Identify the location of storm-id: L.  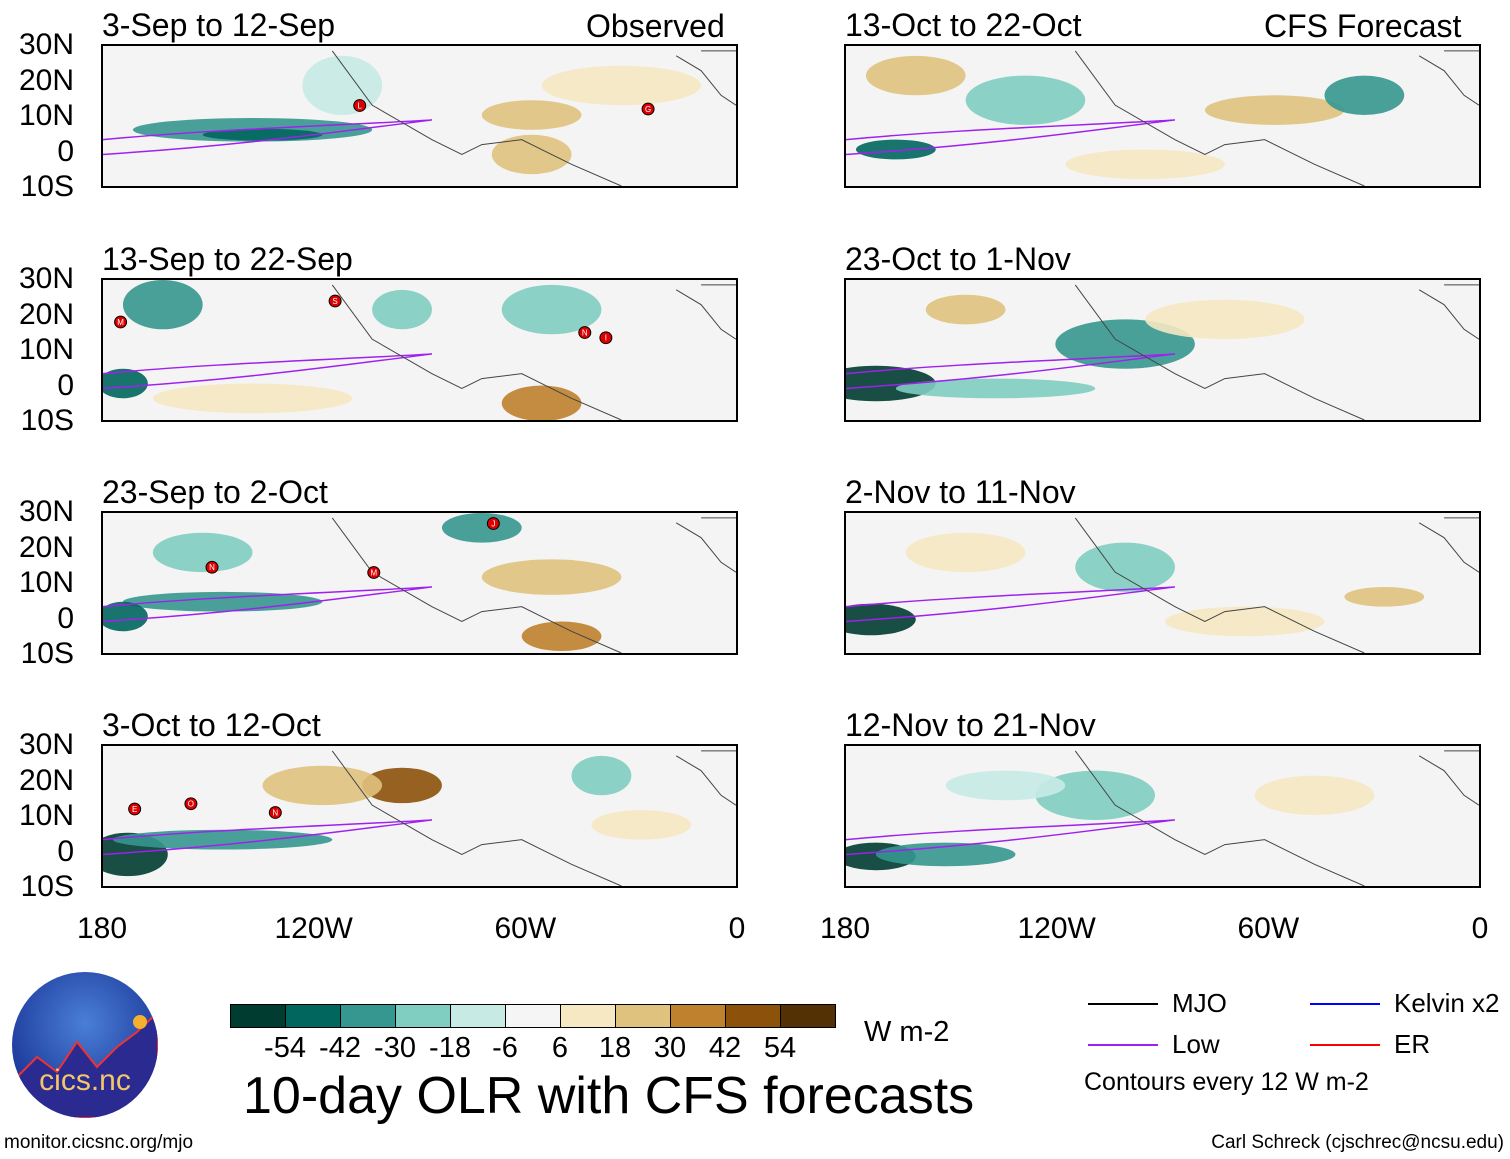
(360, 105).